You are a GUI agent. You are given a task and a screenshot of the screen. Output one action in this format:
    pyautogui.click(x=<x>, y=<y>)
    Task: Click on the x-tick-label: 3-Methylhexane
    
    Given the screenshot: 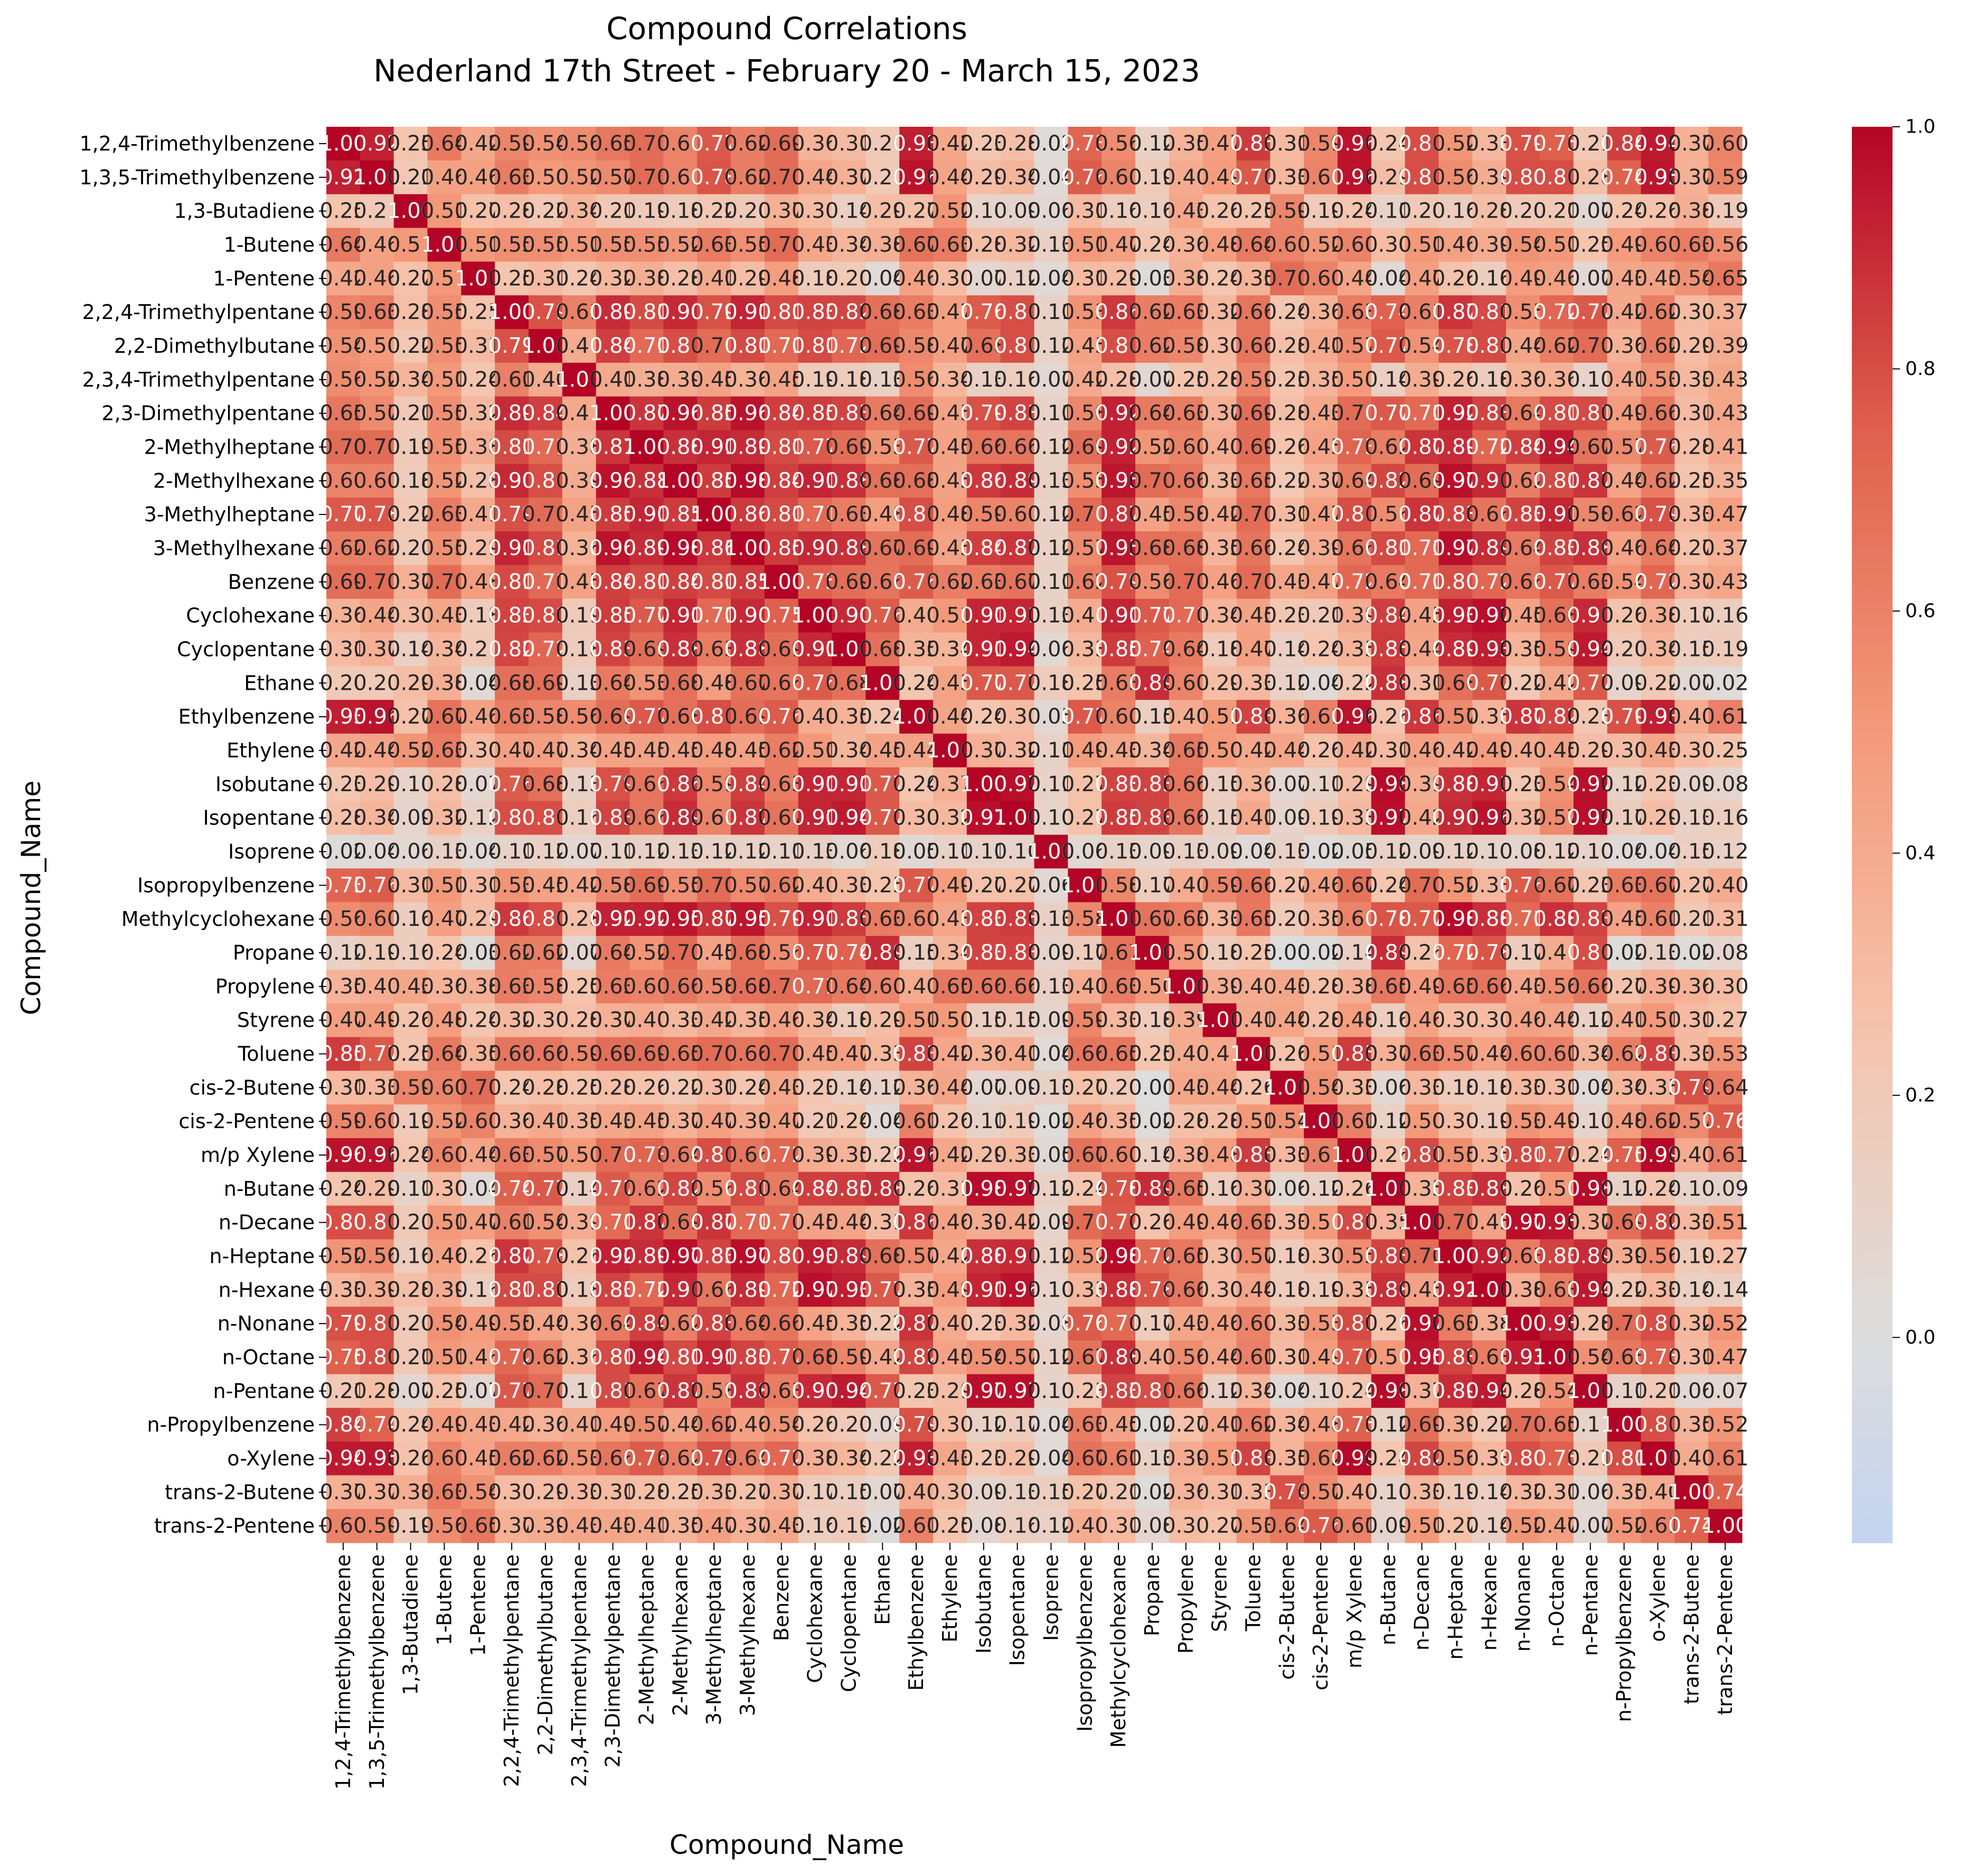 What is the action you would take?
    pyautogui.click(x=747, y=1635)
    